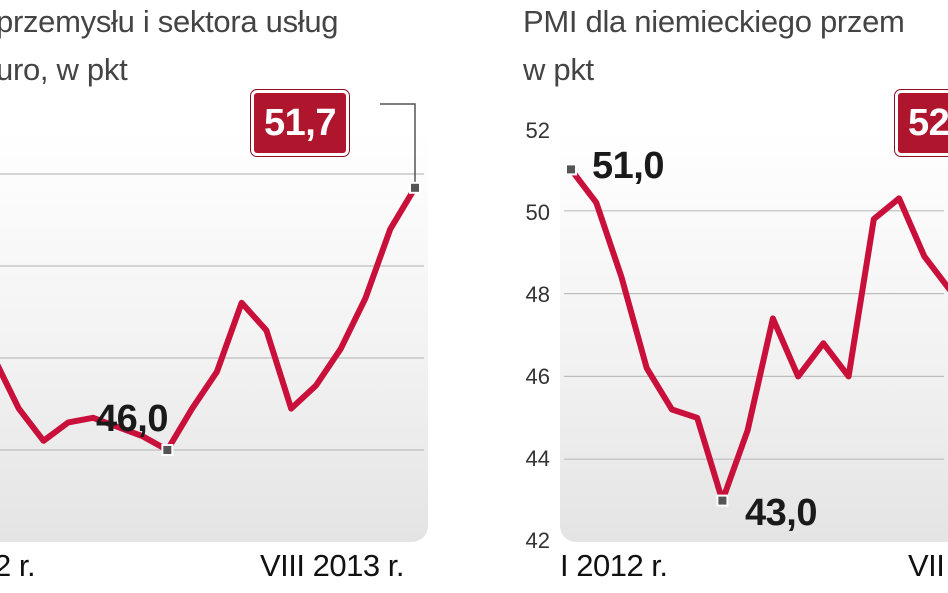 This screenshot has height=593, width=948. Describe the element at coordinates (614, 565) in the screenshot. I see `right-x-start-label: I 2012 r.` at that location.